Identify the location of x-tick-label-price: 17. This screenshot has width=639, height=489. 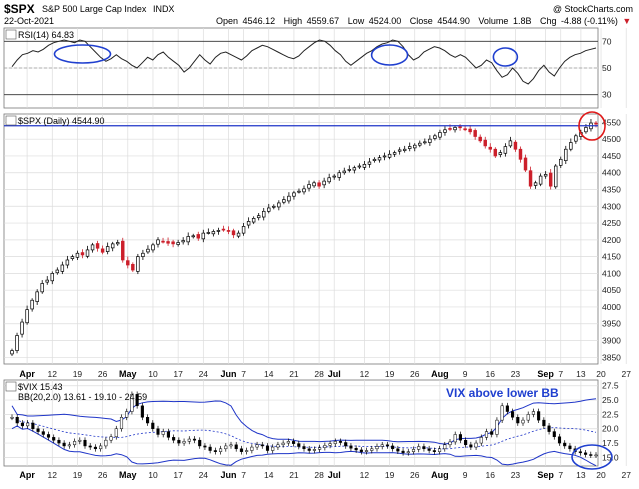
(178, 374).